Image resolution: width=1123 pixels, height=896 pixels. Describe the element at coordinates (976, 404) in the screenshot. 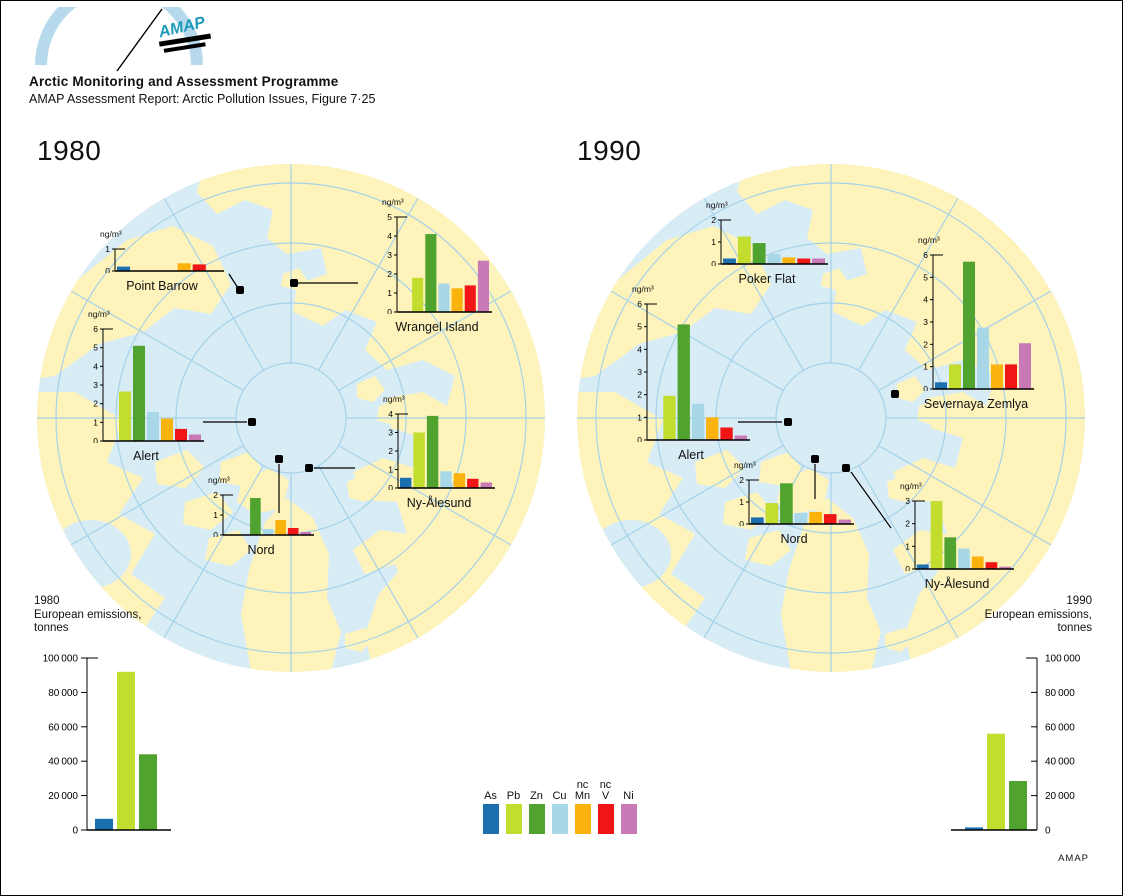

I see `station-label: Severnaya Zemlya` at that location.